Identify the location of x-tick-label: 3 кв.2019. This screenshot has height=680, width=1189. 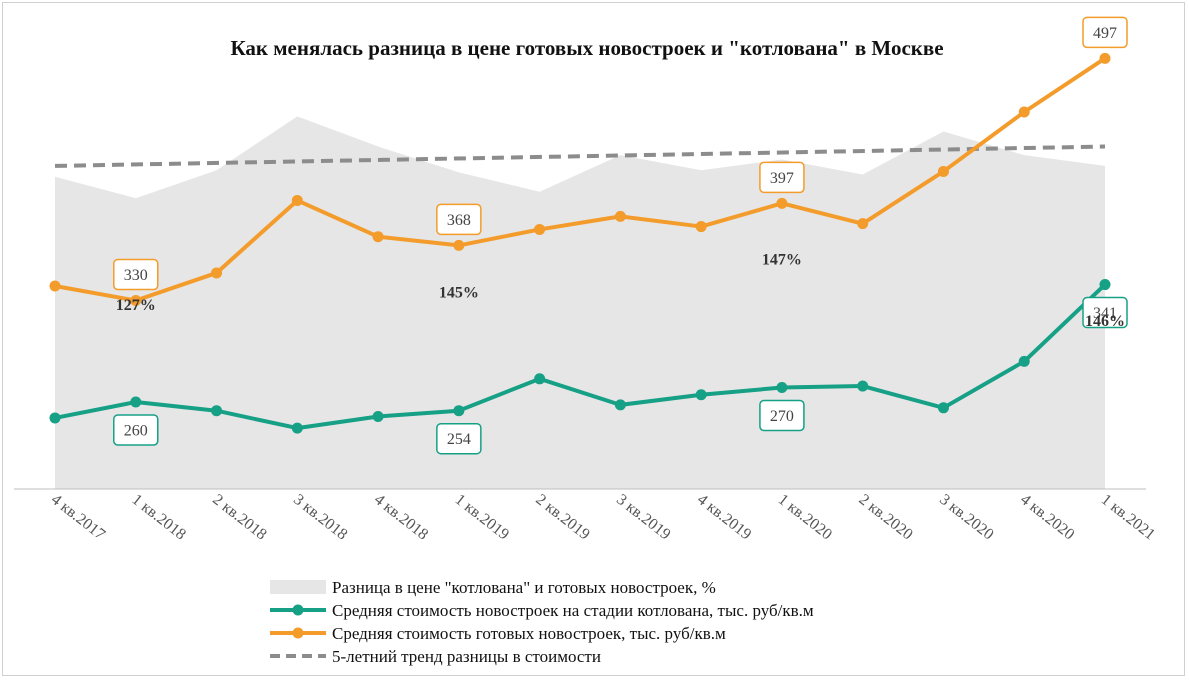
(643, 517).